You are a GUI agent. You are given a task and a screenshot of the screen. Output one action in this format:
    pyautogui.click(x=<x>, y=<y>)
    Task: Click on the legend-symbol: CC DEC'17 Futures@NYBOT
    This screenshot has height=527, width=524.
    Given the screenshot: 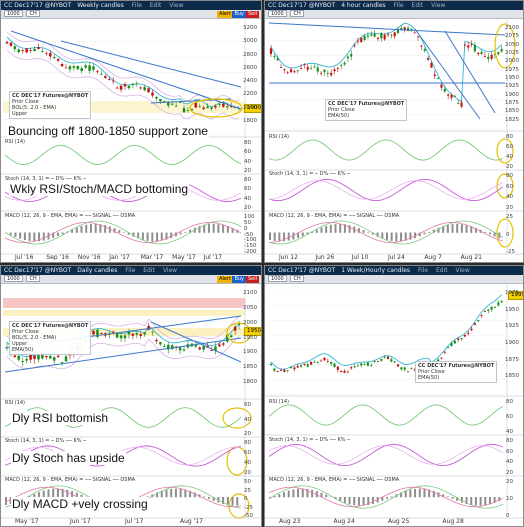 What is the action you would take?
    pyautogui.click(x=50, y=326)
    